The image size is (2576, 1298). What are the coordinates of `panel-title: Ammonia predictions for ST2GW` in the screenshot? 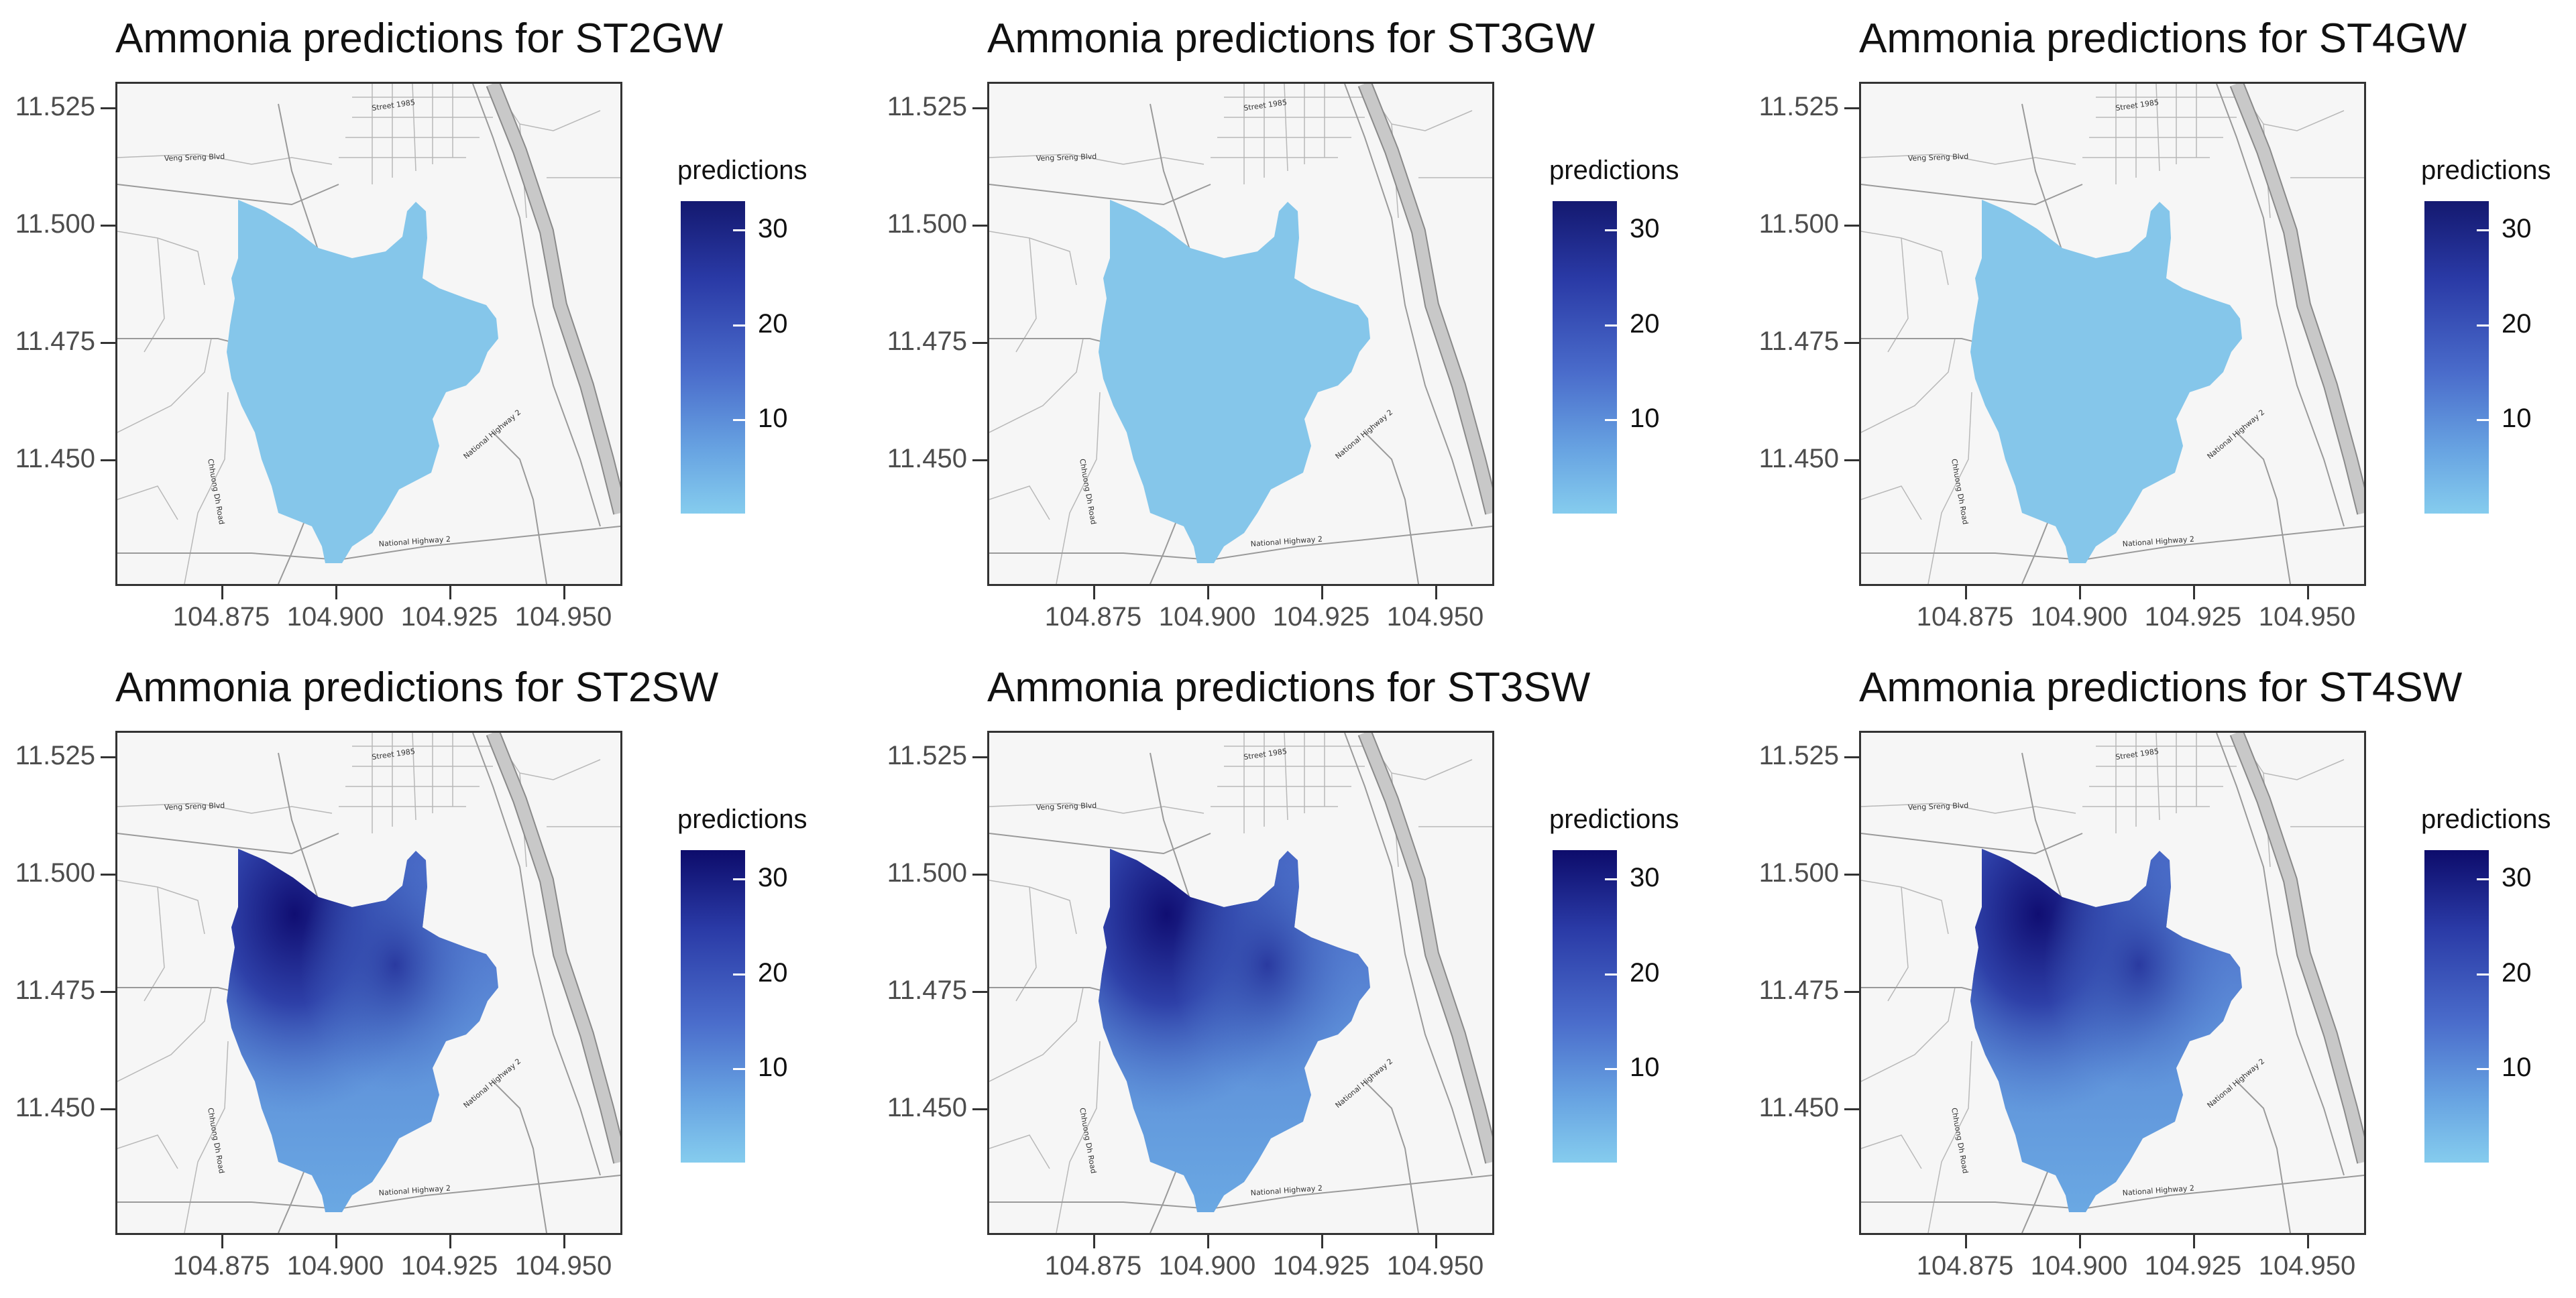 It's located at (419, 38).